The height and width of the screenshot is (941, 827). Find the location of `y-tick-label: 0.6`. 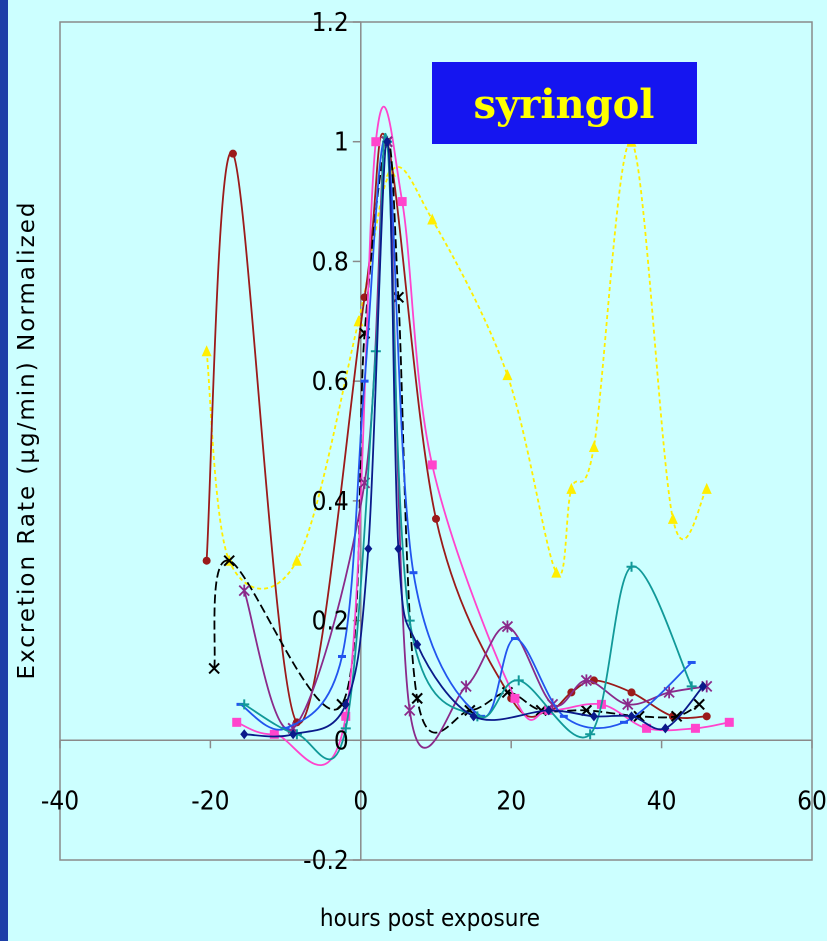

y-tick-label: 0.6 is located at coordinates (330, 382).